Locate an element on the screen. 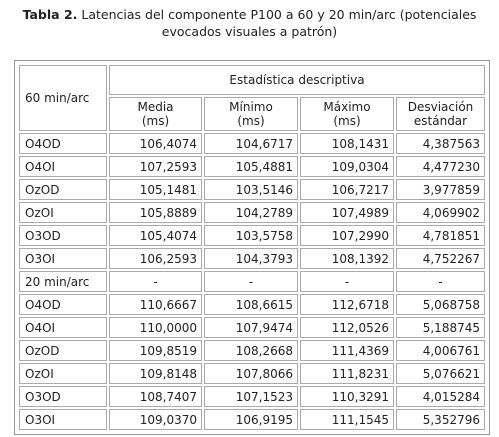  column-header-line2: estándar is located at coordinates (440, 121).